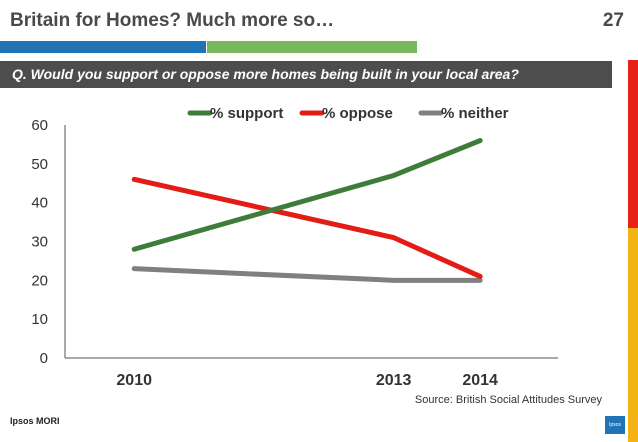 This screenshot has width=638, height=442. What do you see at coordinates (134, 380) in the screenshot?
I see `x-tick-label: 2010` at bounding box center [134, 380].